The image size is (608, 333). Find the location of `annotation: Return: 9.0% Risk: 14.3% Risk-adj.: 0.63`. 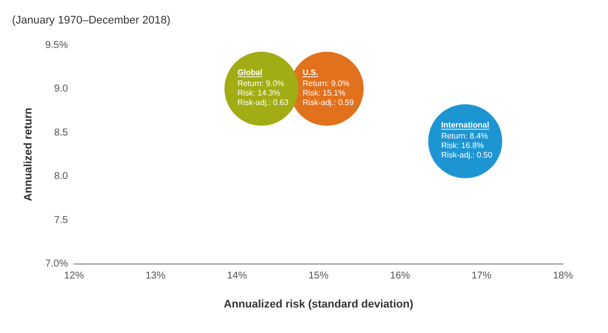

annotation: Return: 9.0% Risk: 14.3% Risk-adj.: 0.63 is located at coordinates (263, 92).